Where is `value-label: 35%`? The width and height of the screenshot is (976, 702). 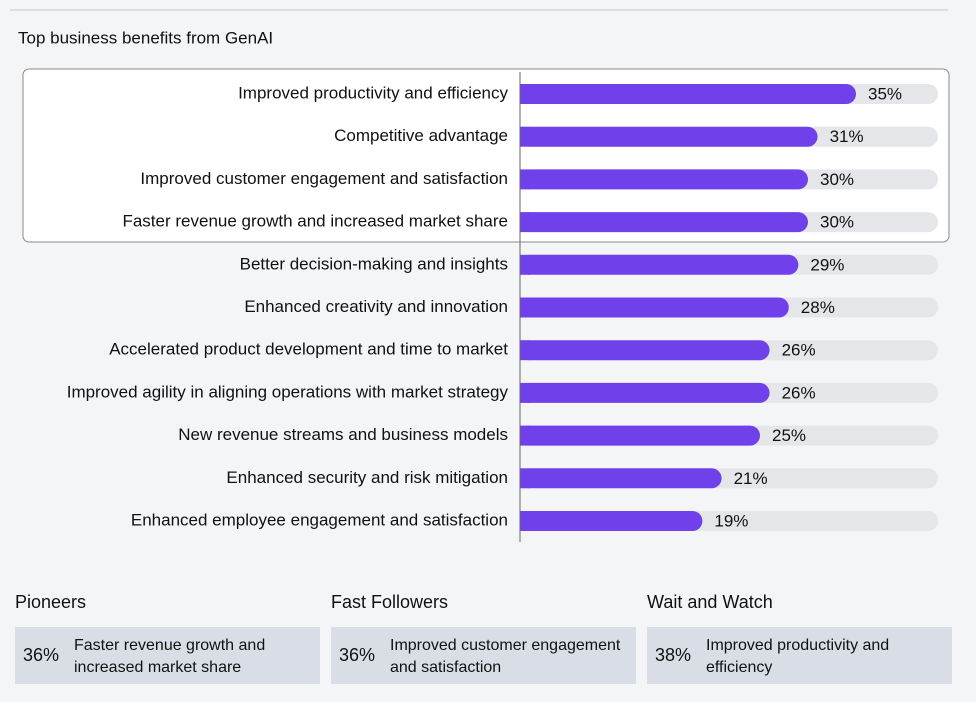
value-label: 35% is located at coordinates (885, 93).